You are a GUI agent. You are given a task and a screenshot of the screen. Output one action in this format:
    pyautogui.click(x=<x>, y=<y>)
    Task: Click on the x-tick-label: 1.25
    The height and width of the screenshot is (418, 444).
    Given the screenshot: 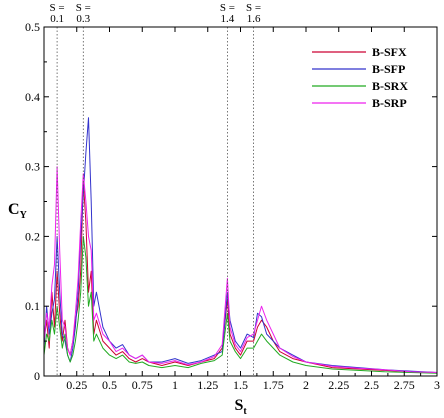 What is the action you would take?
    pyautogui.click(x=207, y=385)
    